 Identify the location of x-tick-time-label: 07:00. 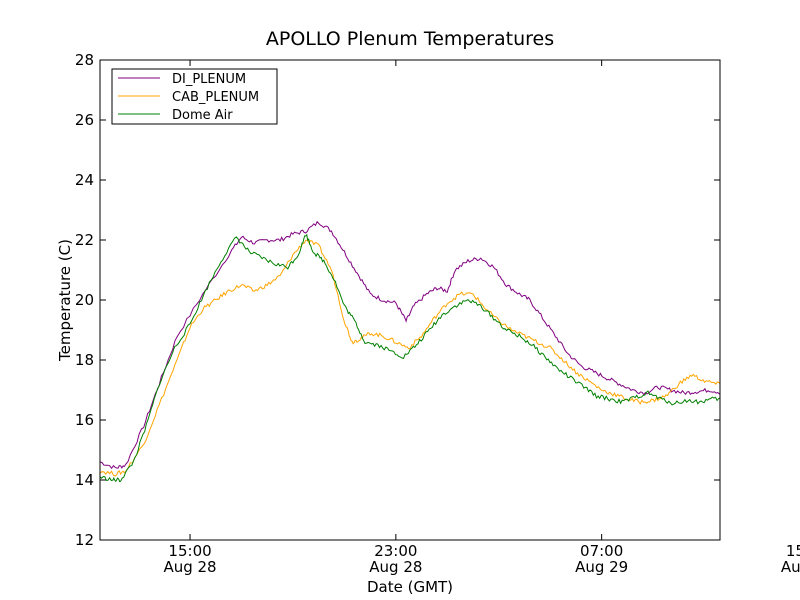
(601, 551).